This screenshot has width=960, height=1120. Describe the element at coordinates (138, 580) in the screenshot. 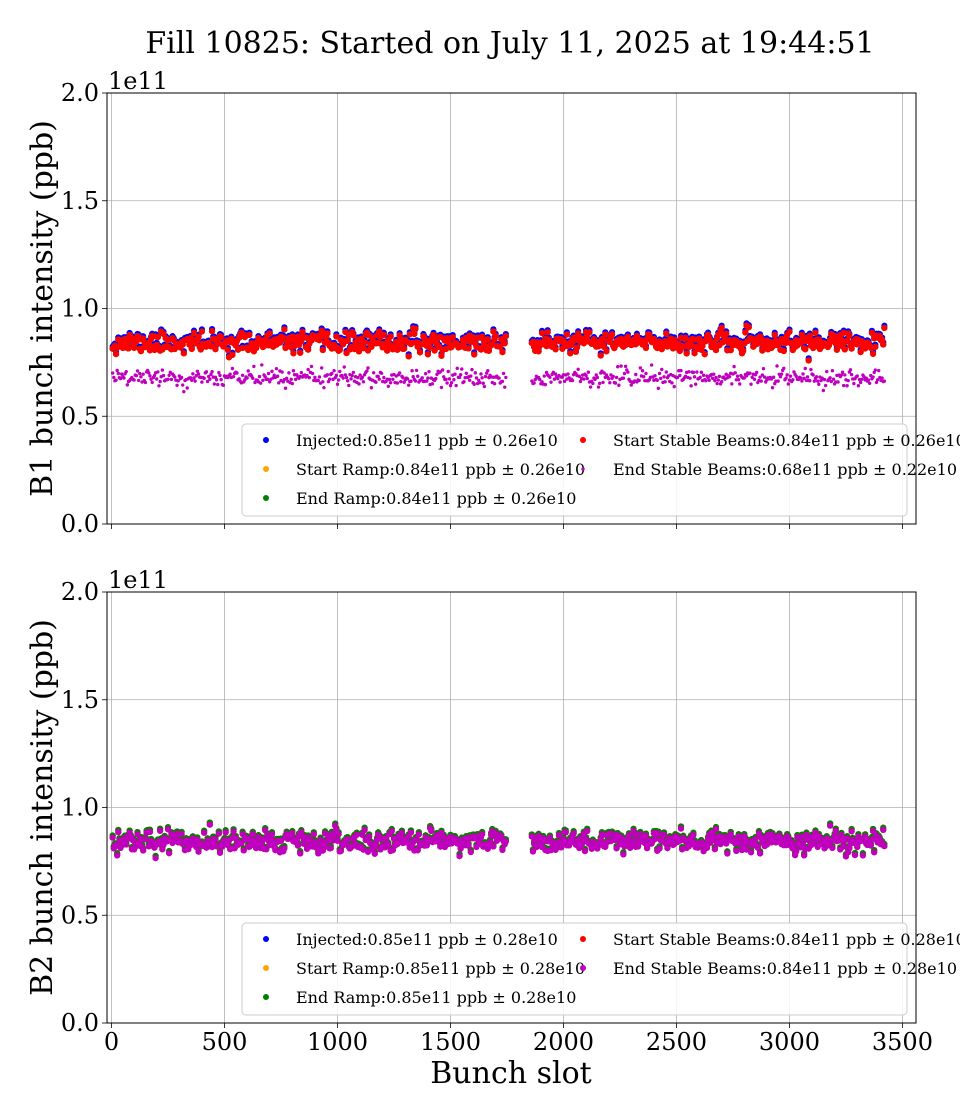

I see `y-offset-label: 1e11` at that location.